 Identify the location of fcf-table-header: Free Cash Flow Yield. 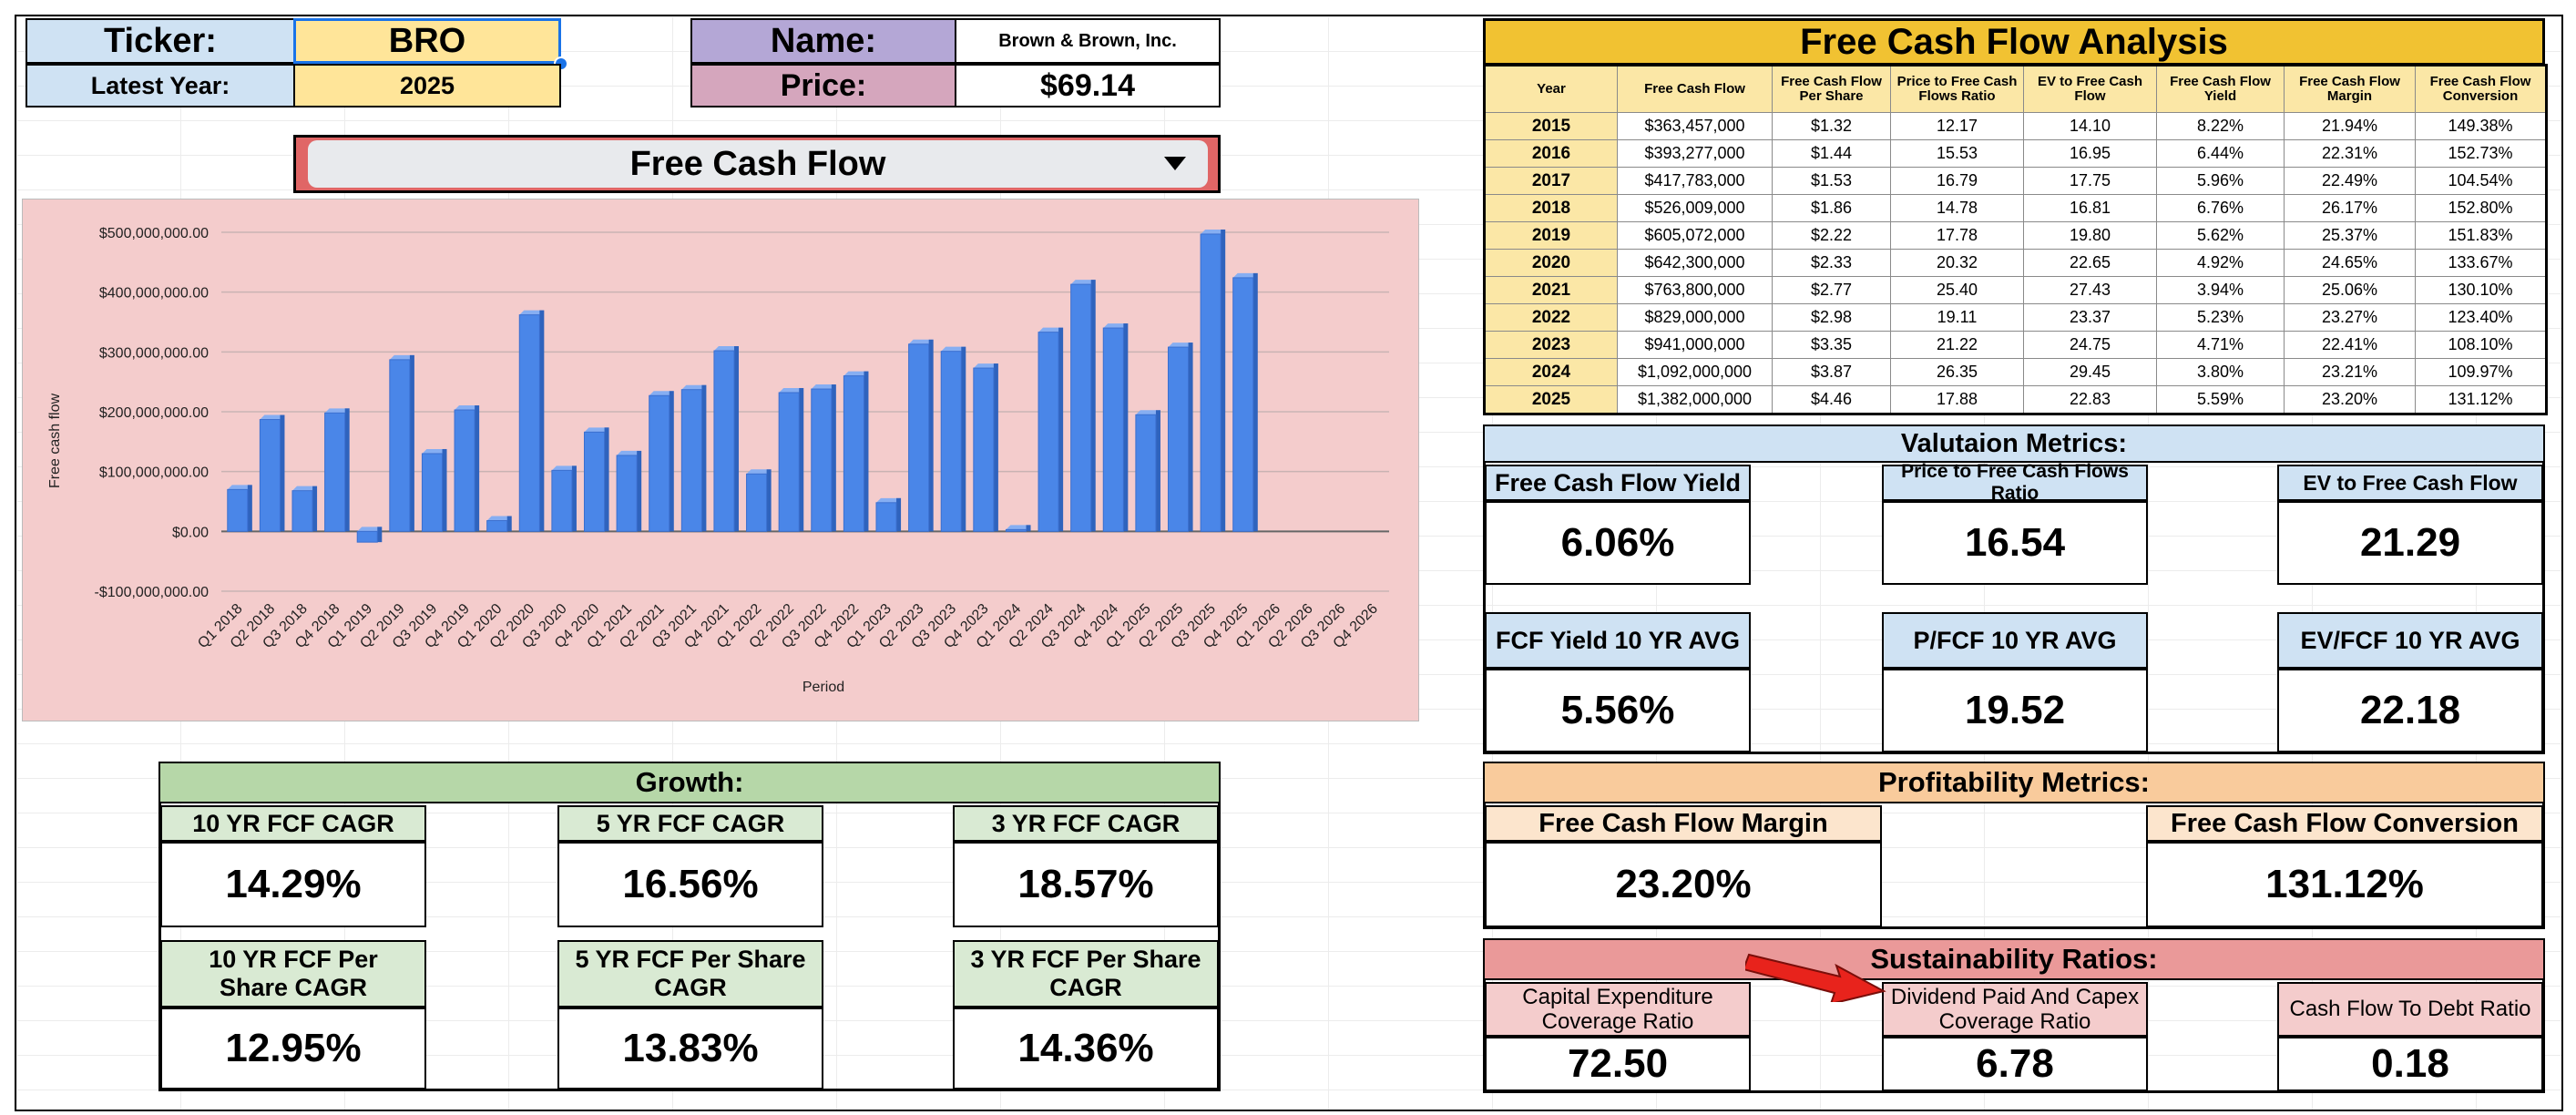
(2220, 89).